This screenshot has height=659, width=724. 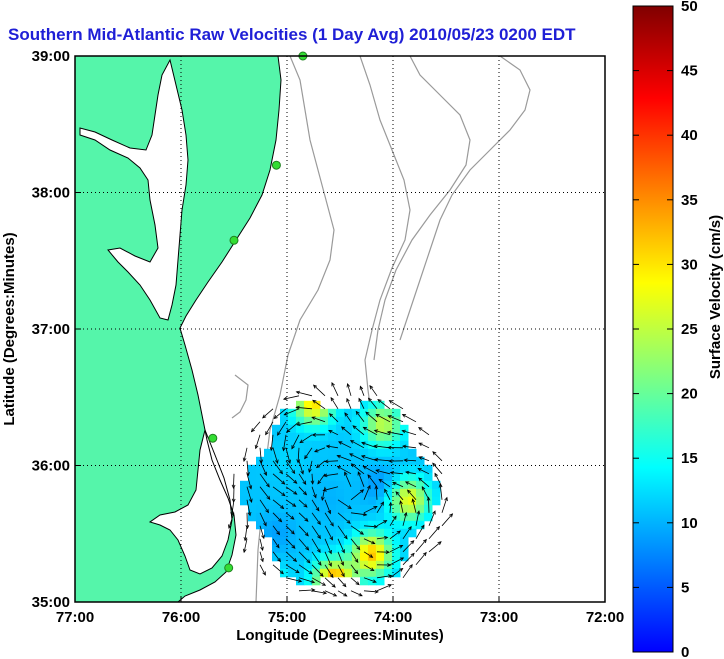 What do you see at coordinates (134, 189) in the screenshot?
I see `chesapeake-bay` at bounding box center [134, 189].